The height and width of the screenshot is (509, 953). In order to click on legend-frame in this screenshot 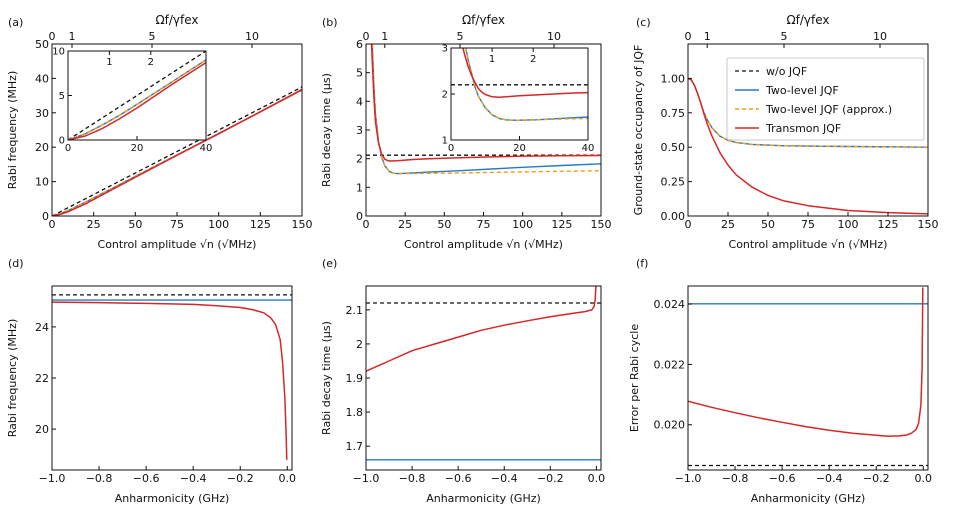, I will do `click(825, 99)`.